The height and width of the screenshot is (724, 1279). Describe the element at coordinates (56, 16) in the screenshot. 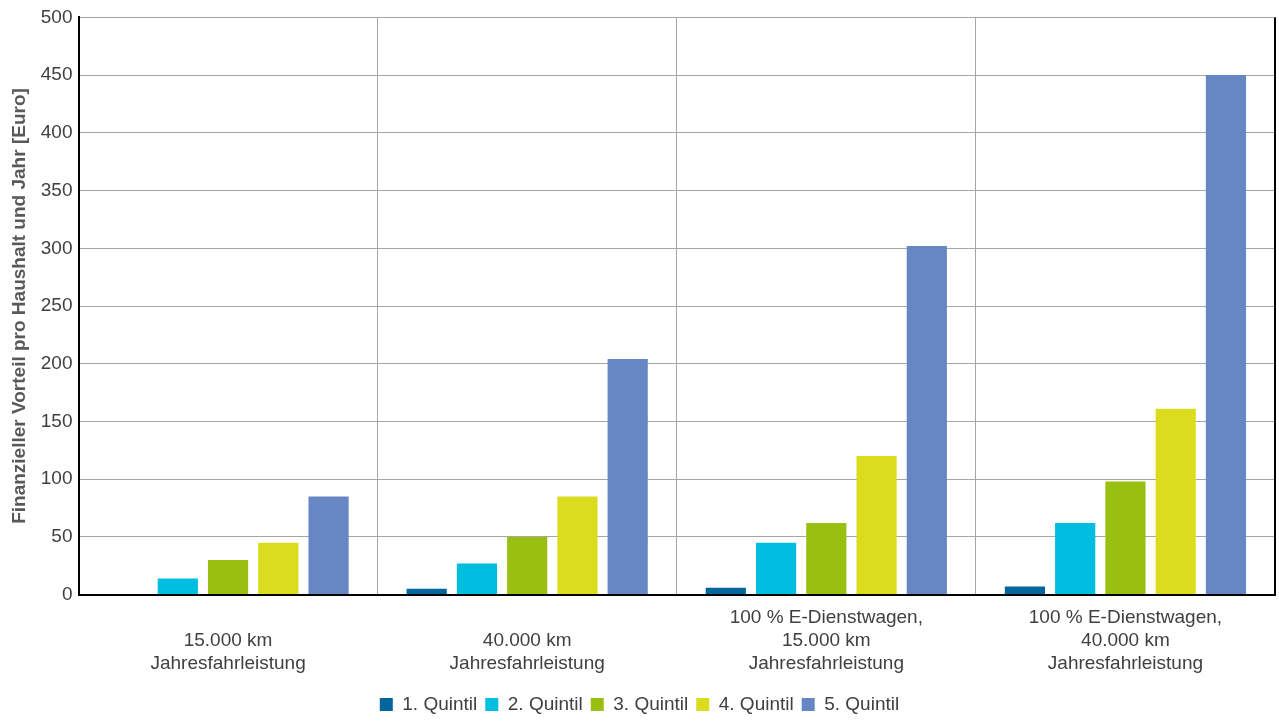

I see `y-tick-label: 500` at that location.